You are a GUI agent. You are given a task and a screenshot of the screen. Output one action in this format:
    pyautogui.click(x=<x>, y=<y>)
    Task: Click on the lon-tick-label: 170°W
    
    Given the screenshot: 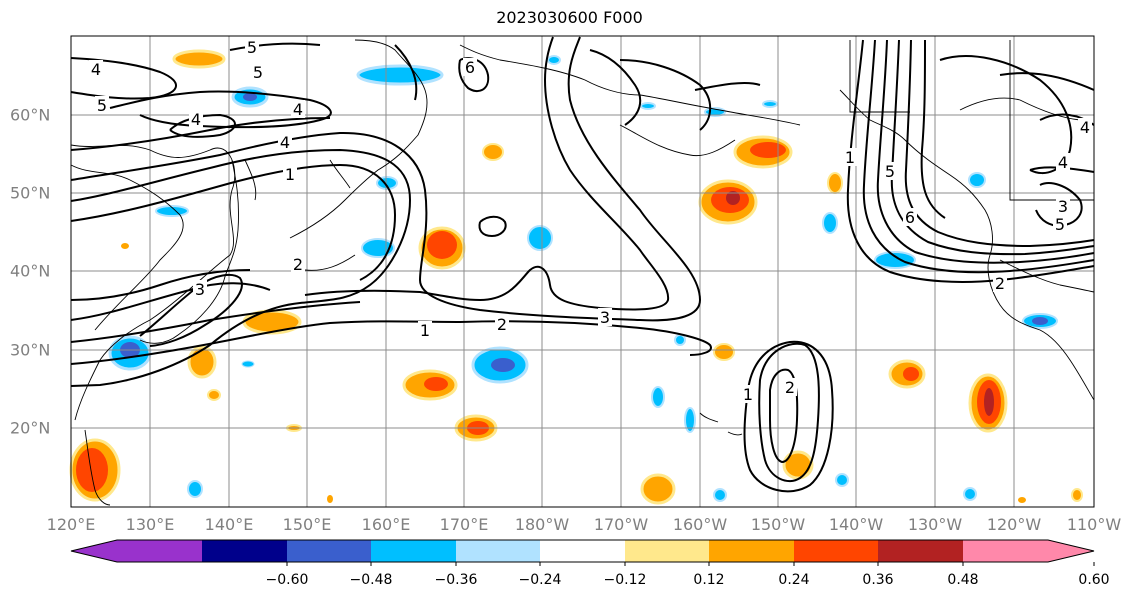 What is the action you would take?
    pyautogui.click(x=621, y=524)
    